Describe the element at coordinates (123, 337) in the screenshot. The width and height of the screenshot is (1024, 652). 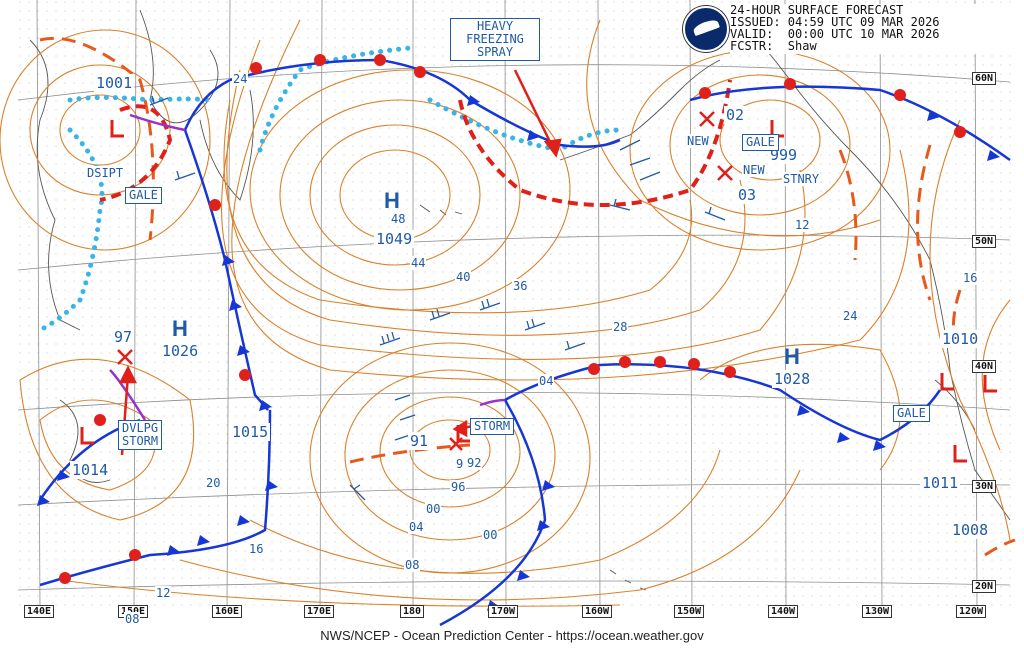
I see `low-pressure: 97` at that location.